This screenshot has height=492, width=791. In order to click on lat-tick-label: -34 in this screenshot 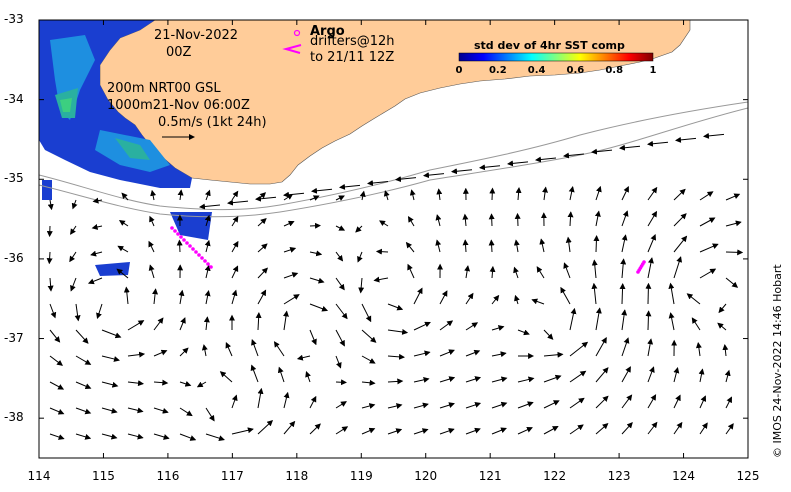, I will do `click(14, 98)`.